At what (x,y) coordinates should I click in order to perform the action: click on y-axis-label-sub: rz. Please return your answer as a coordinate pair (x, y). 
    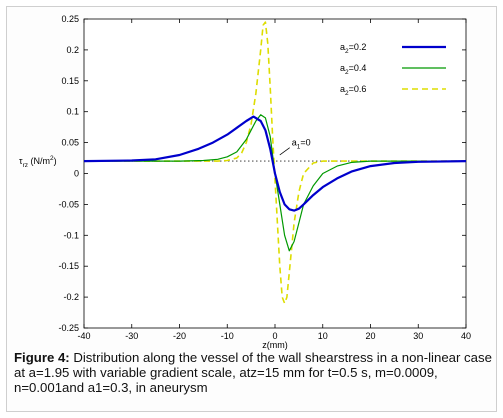
    Looking at the image, I should click on (25, 165).